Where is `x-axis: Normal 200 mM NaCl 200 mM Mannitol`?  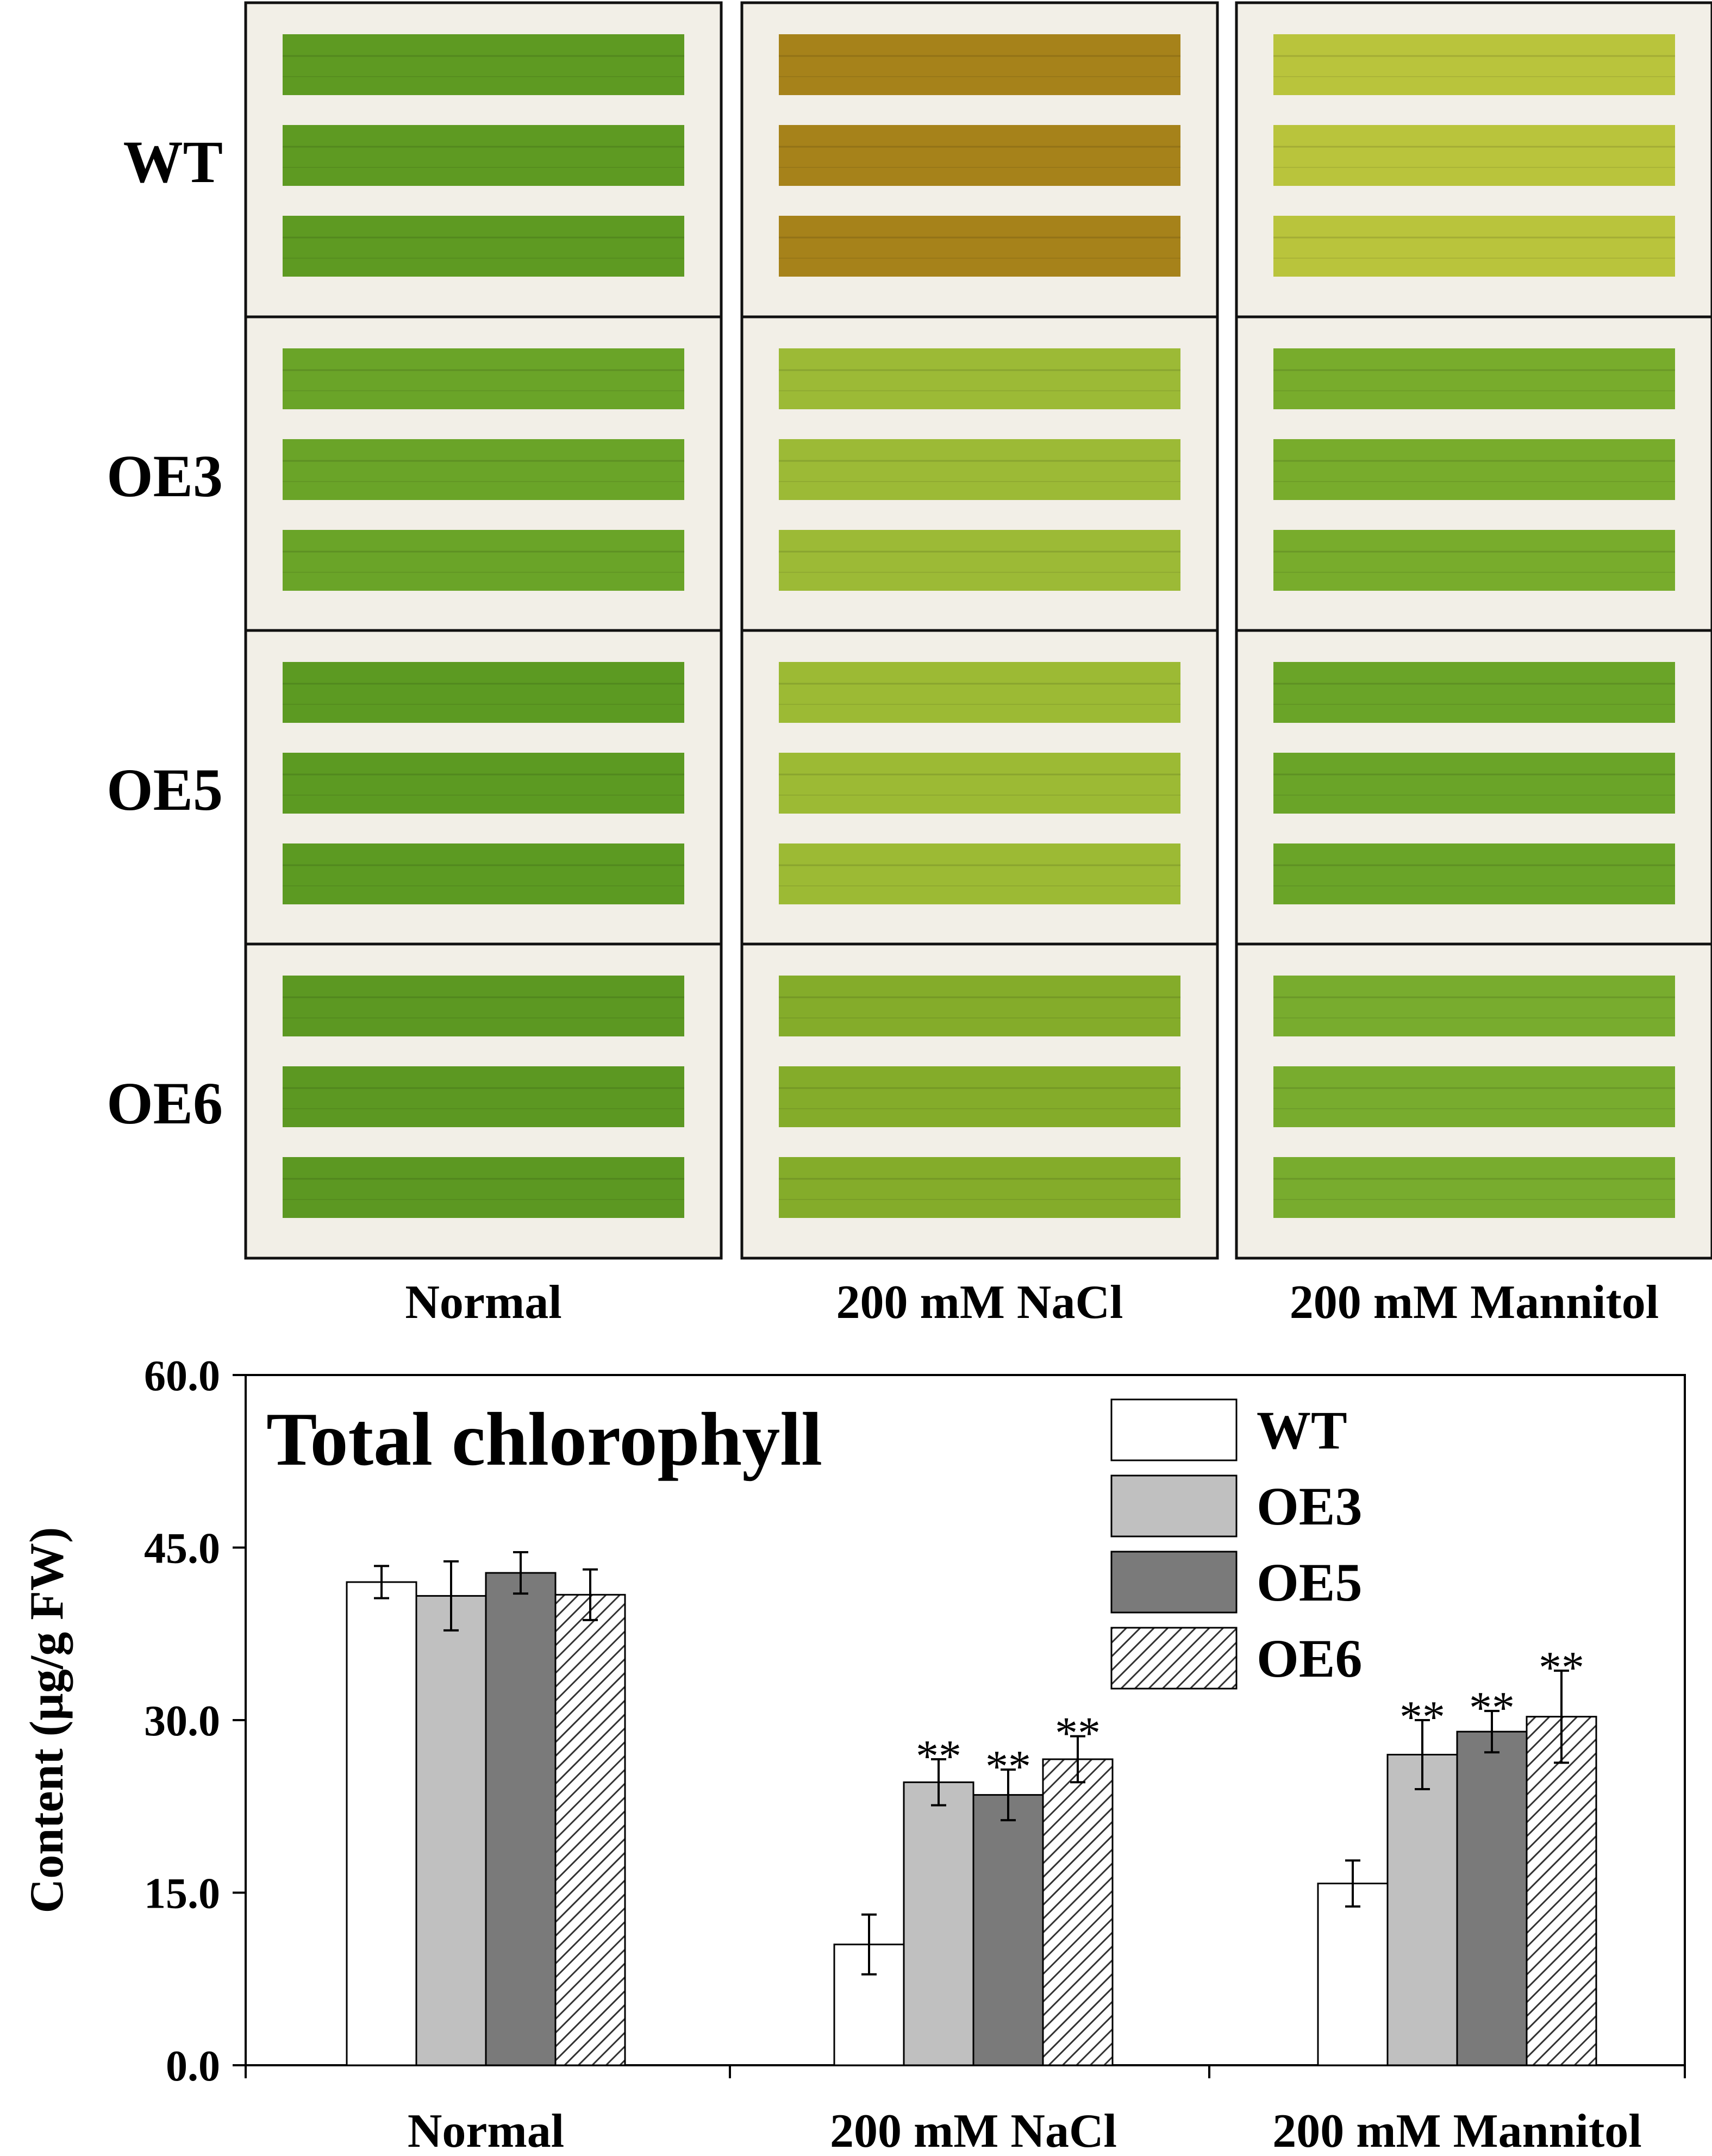
x-axis: Normal 200 mM NaCl 200 mM Mannitol is located at coordinates (965, 2110).